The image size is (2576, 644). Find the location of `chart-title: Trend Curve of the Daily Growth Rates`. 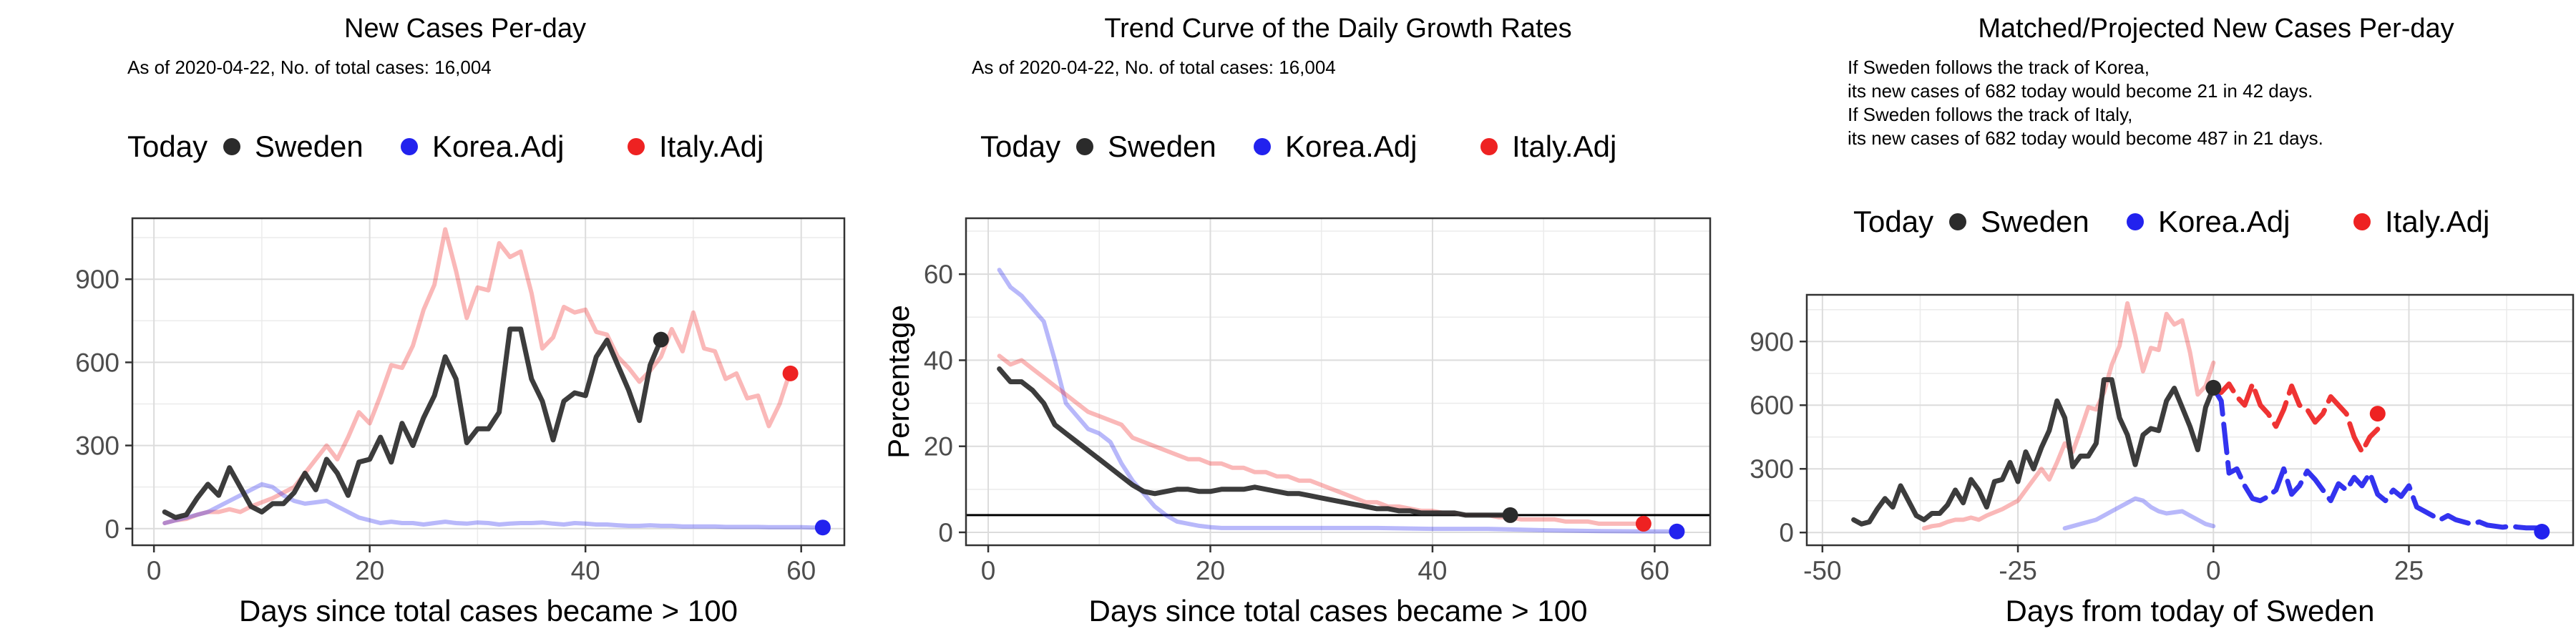

chart-title: Trend Curve of the Daily Growth Rates is located at coordinates (1337, 29).